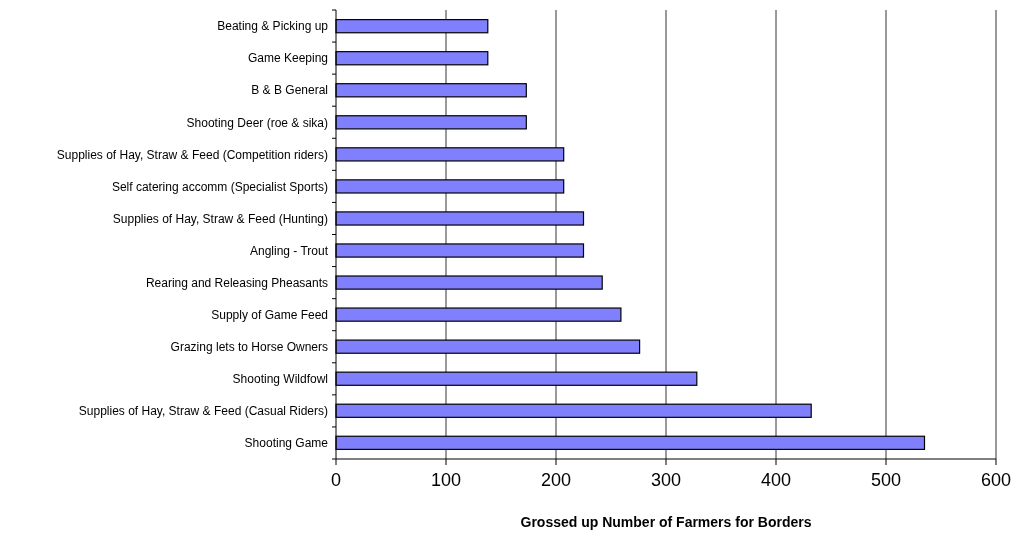  I want to click on y-tick-label: Shooting Game, so click(286, 443).